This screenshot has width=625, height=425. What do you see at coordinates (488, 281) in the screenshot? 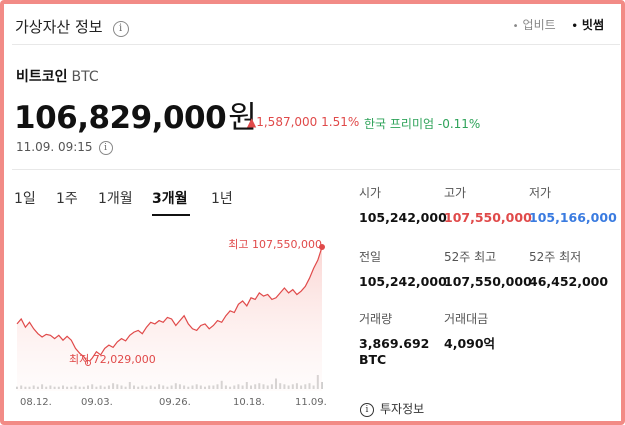
I see `stat-52w-high-value: 107,550,000` at bounding box center [488, 281].